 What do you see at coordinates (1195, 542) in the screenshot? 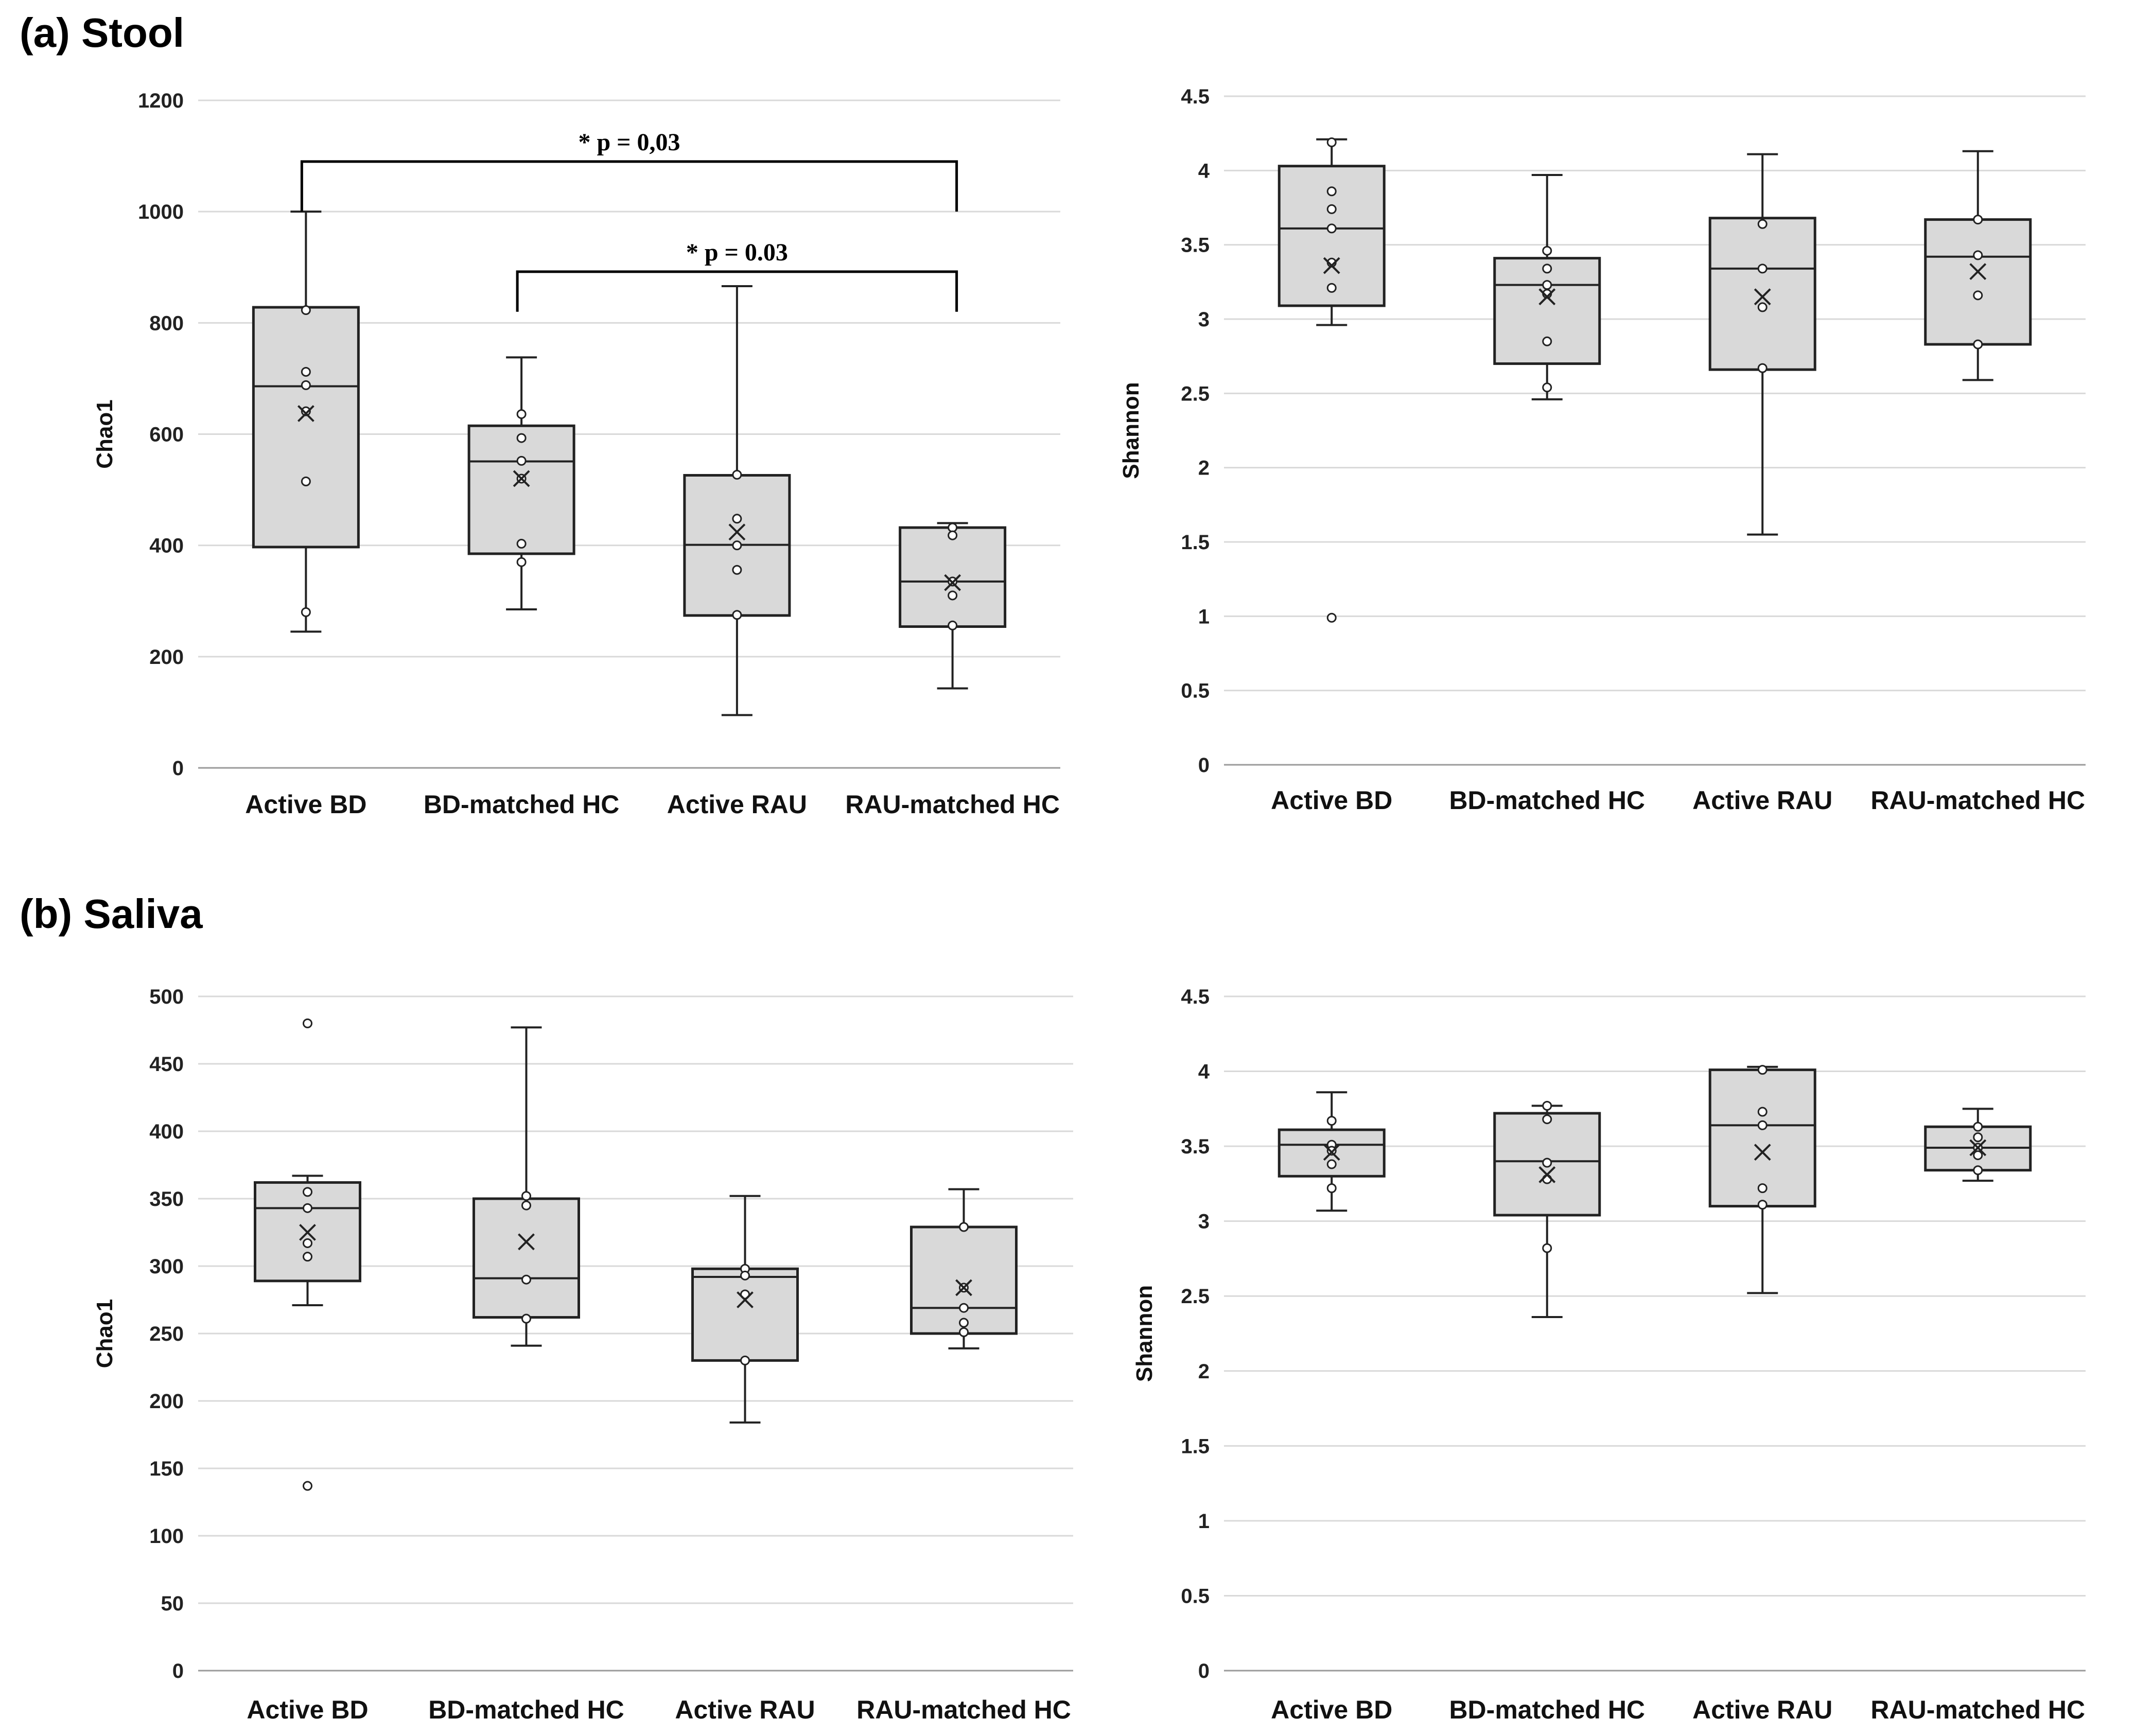
I see `y-tick-label: 1.5` at bounding box center [1195, 542].